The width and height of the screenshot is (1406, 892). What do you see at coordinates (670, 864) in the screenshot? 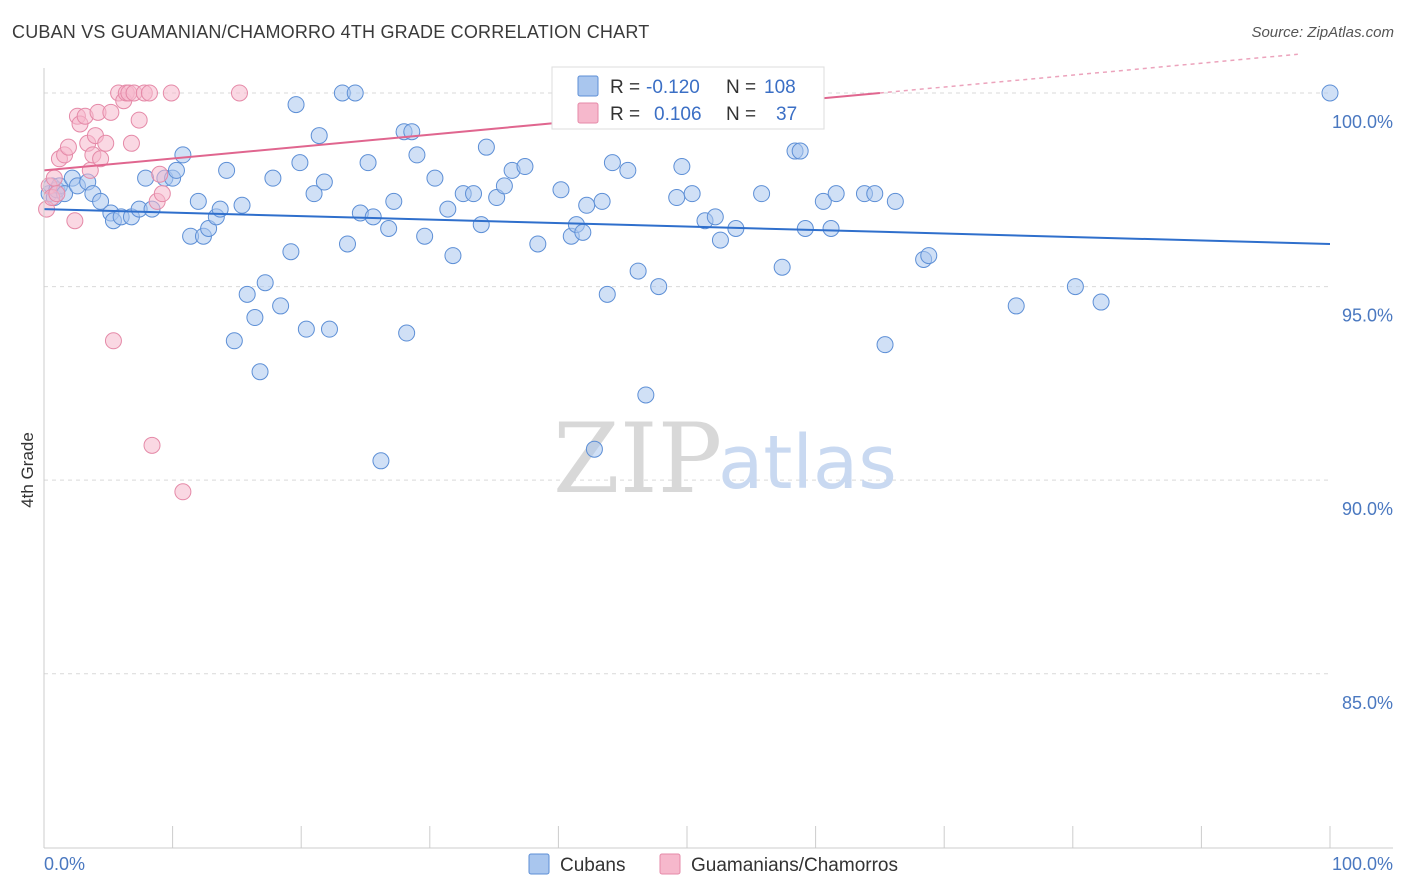
I see `series-legend-swatch-guamanians` at bounding box center [670, 864].